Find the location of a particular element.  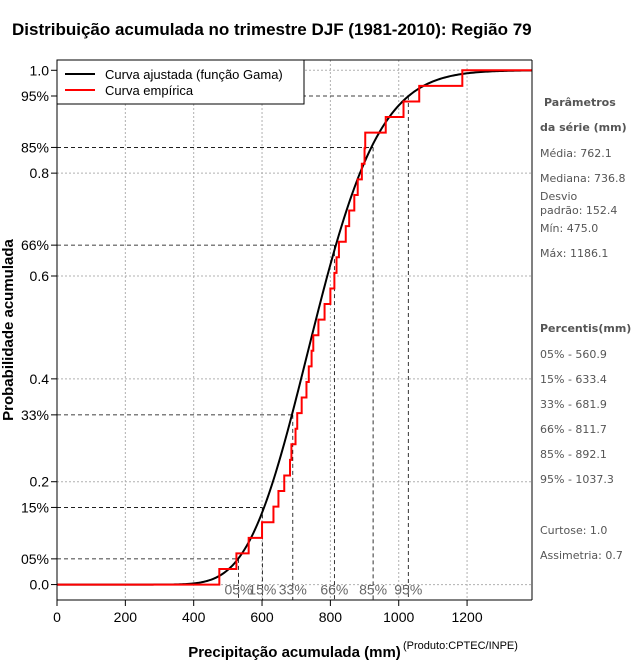

x-axis-label: Precipitação acumulada (mm) is located at coordinates (294, 652).